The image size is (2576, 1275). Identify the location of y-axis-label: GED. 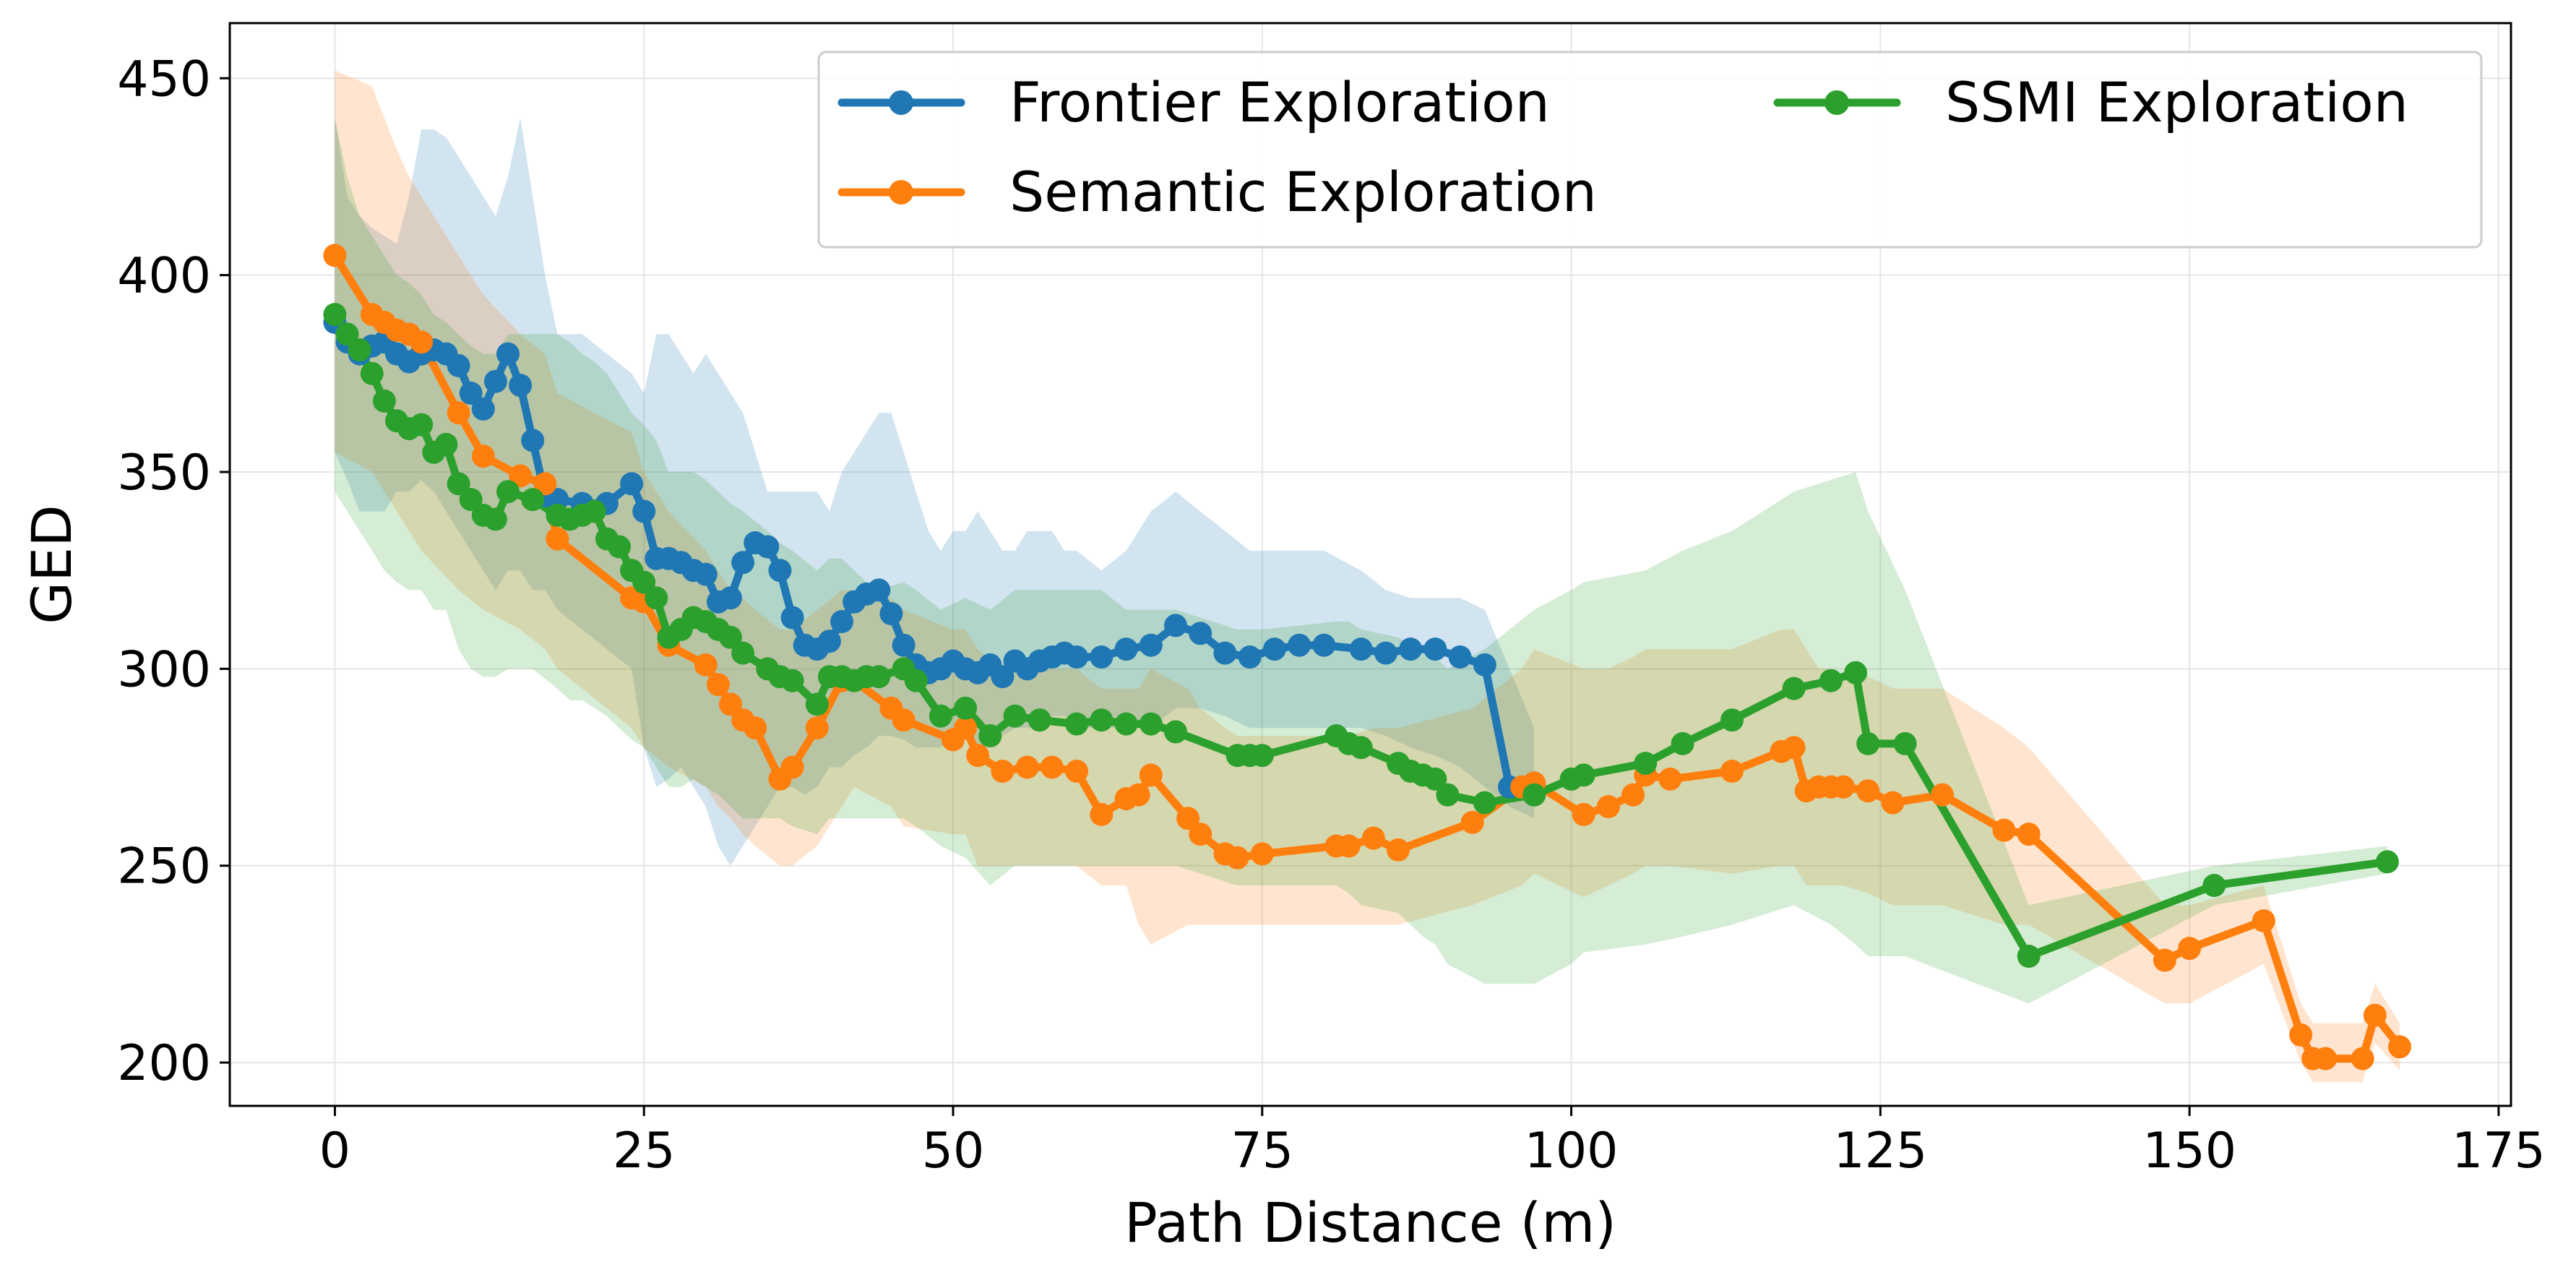
(52, 564).